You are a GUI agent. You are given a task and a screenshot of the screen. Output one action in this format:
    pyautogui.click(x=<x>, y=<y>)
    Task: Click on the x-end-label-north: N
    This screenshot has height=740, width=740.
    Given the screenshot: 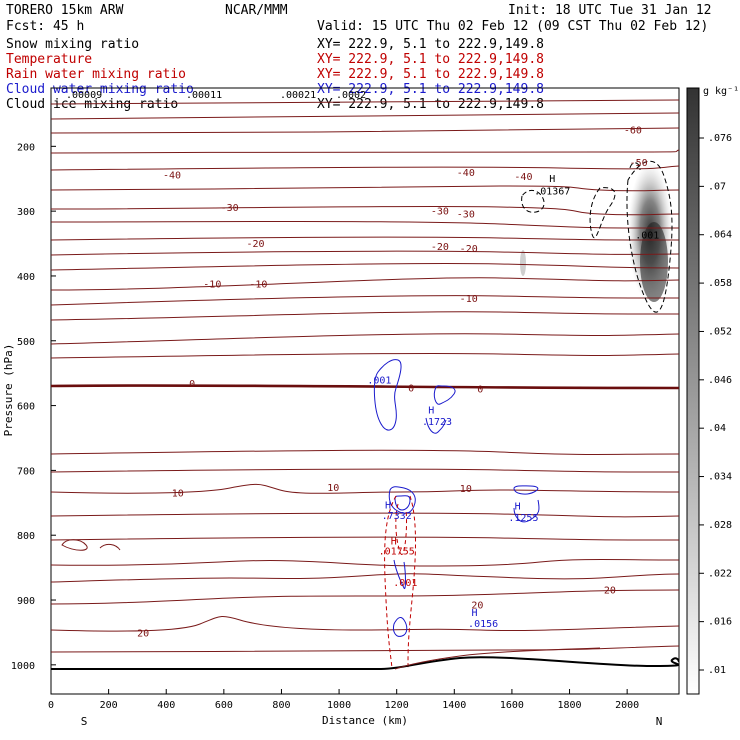 What is the action you would take?
    pyautogui.click(x=659, y=721)
    